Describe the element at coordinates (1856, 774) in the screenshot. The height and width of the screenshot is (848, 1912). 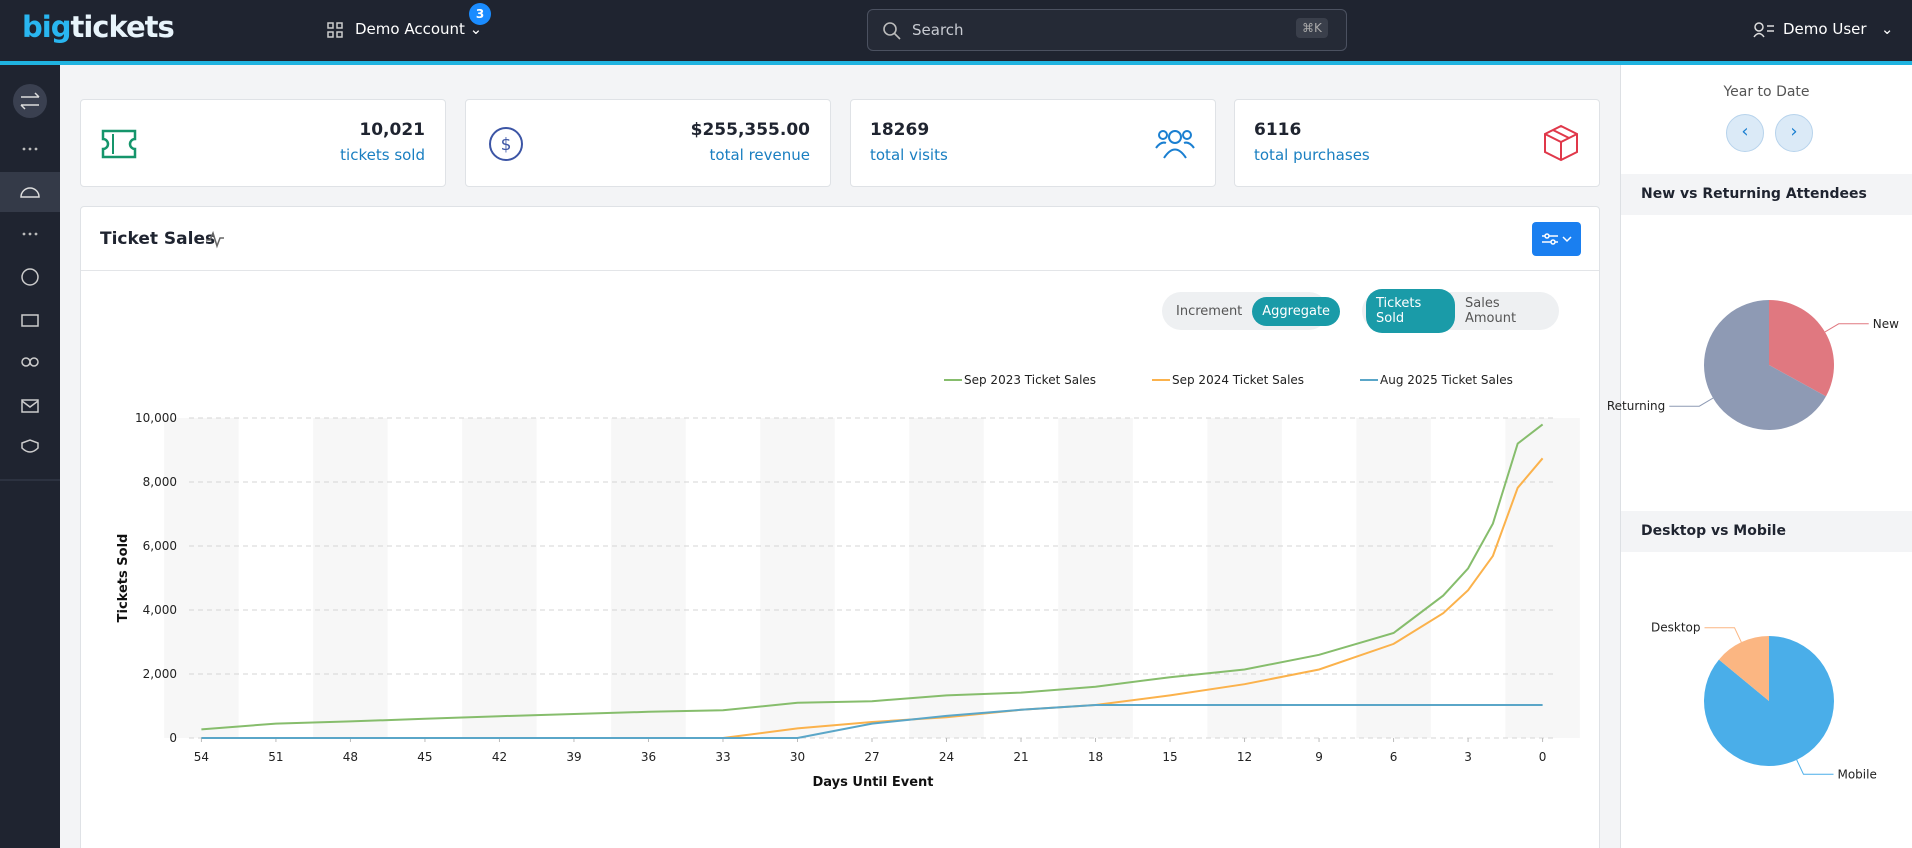
I see `pie-label: Mobile` at that location.